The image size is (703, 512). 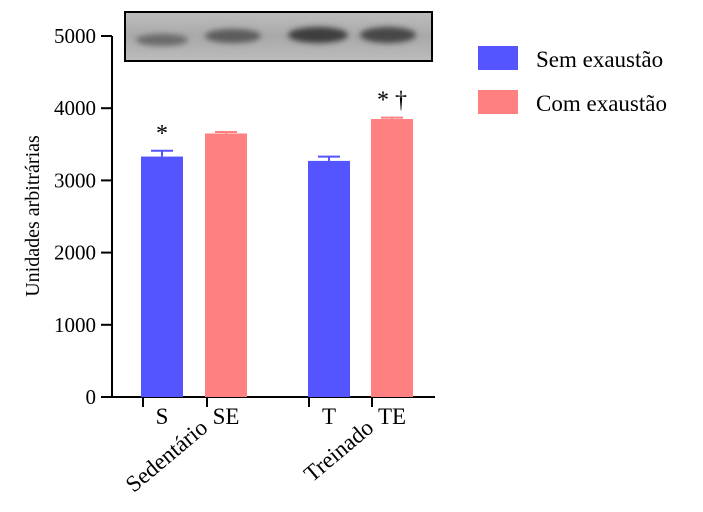 What do you see at coordinates (392, 416) in the screenshot?
I see `x-tick-label-te: TE` at bounding box center [392, 416].